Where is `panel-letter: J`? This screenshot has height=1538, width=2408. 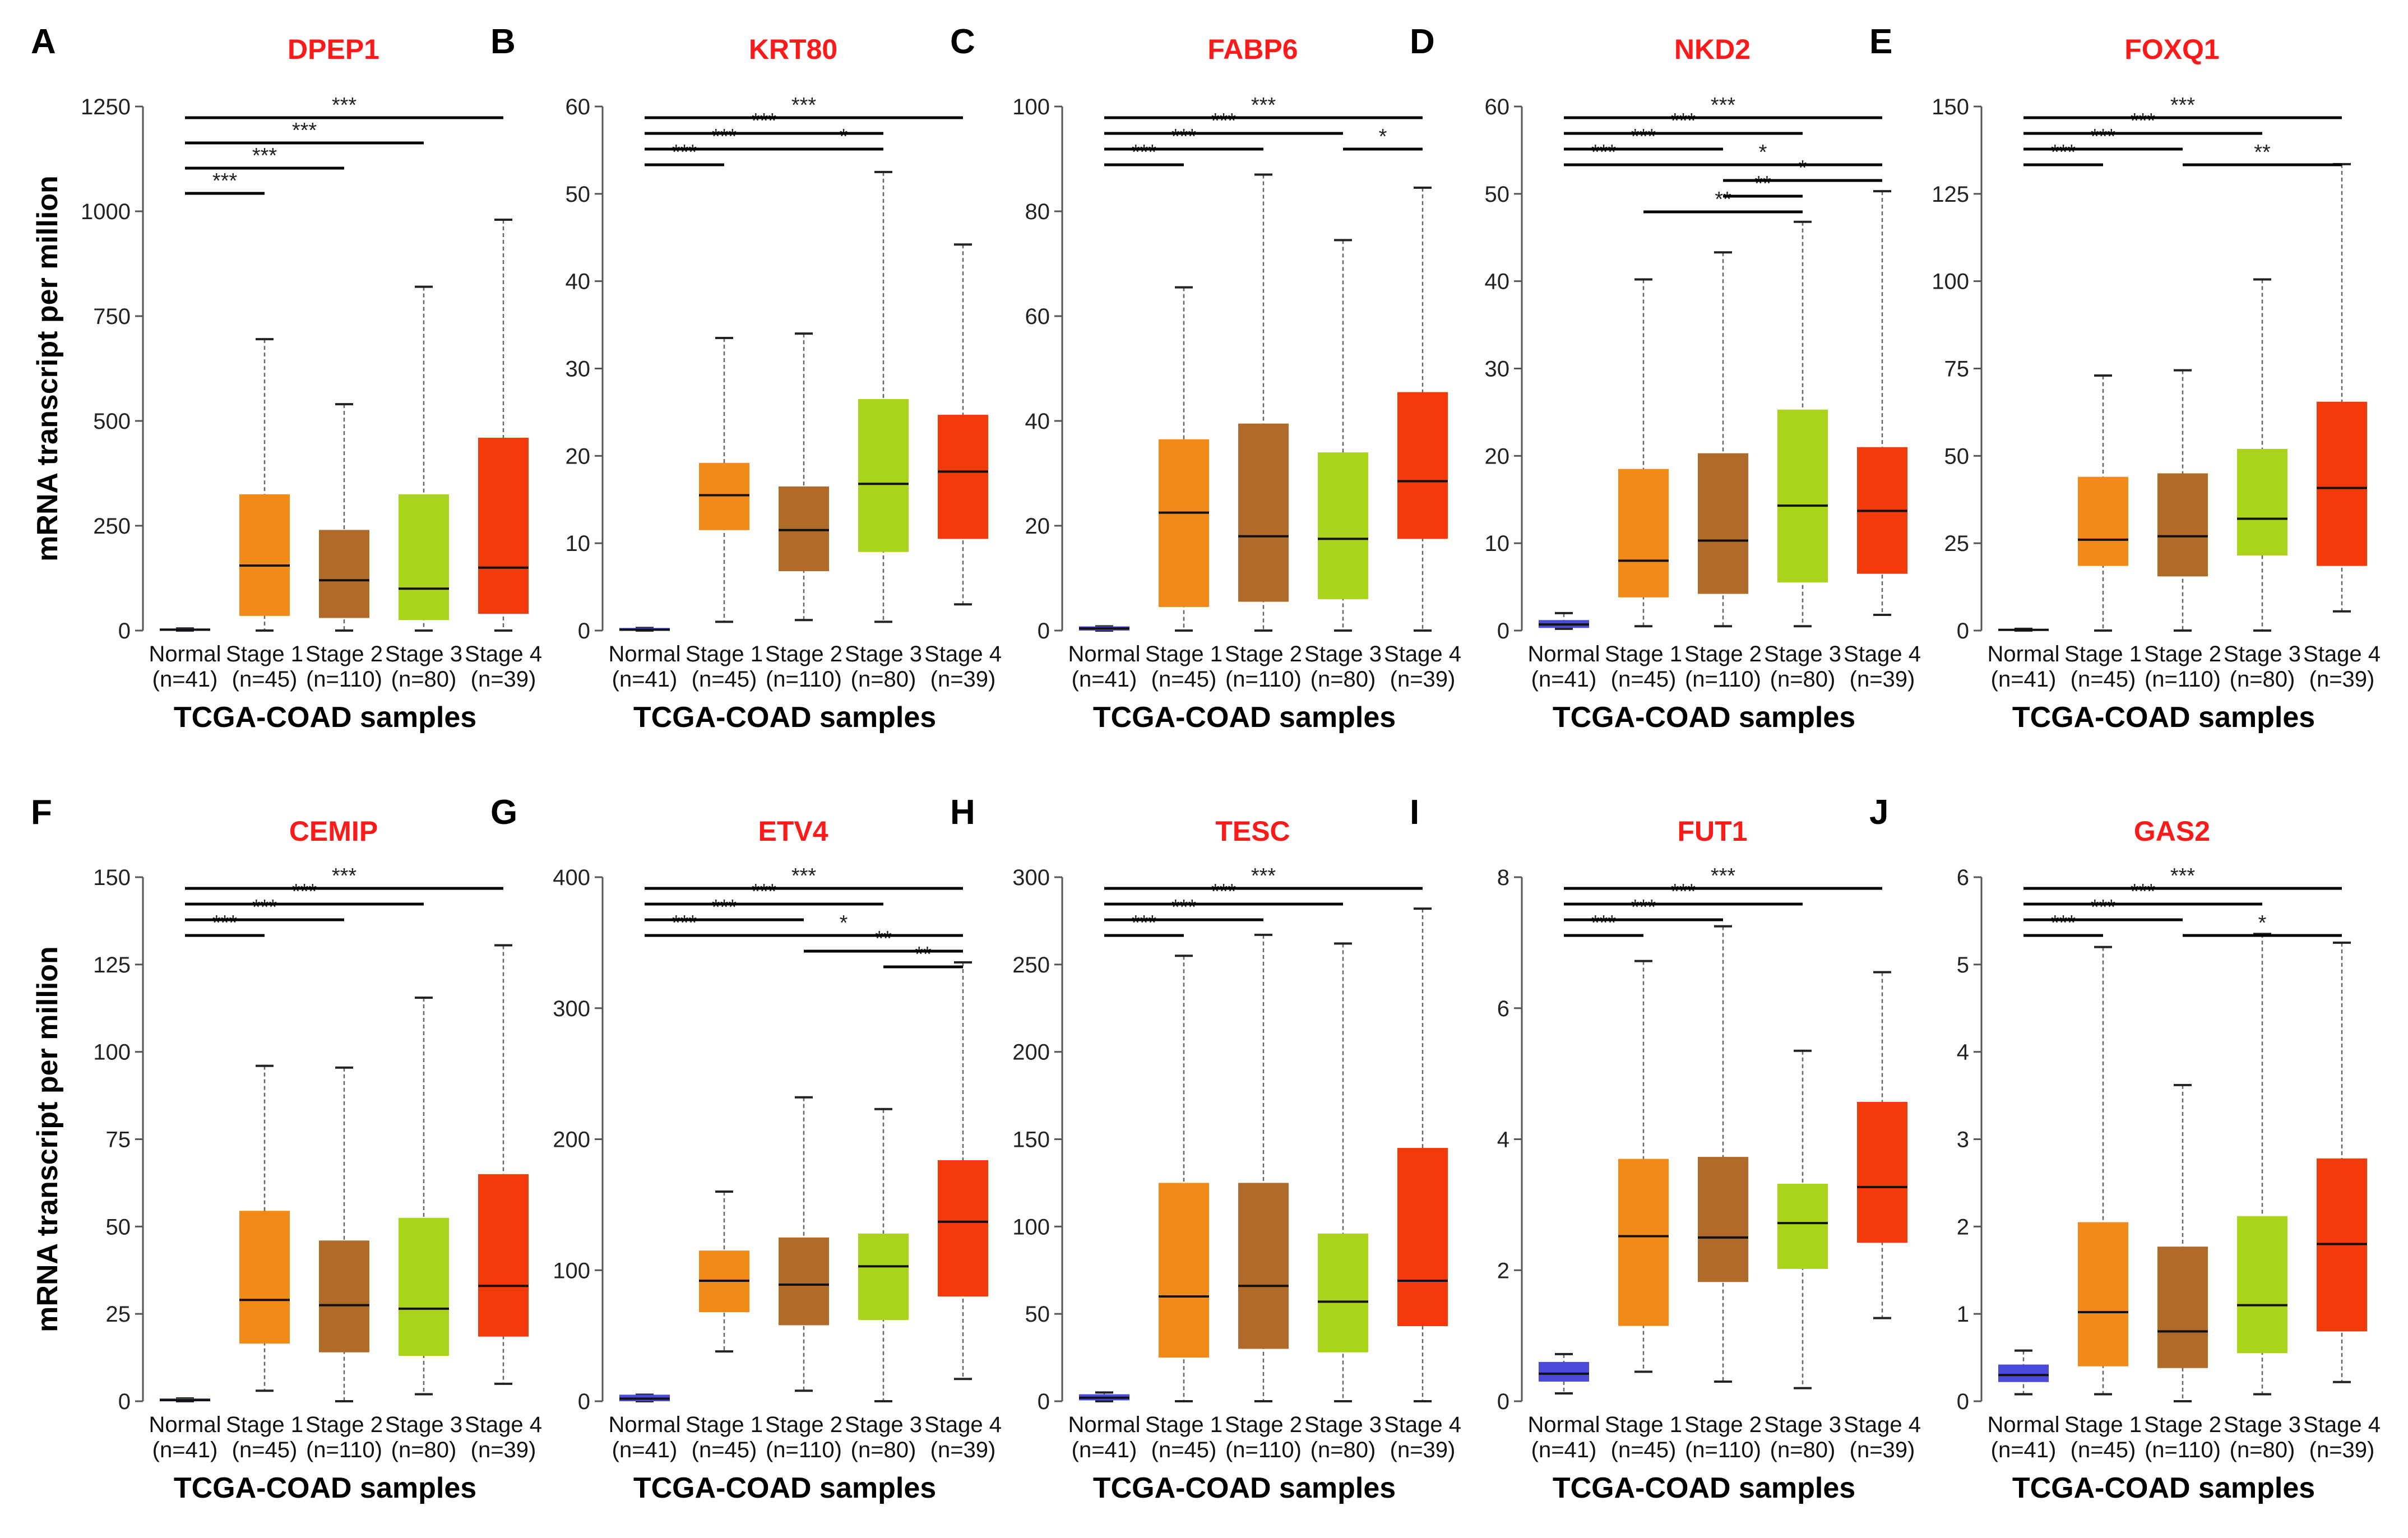
panel-letter: J is located at coordinates (1879, 812).